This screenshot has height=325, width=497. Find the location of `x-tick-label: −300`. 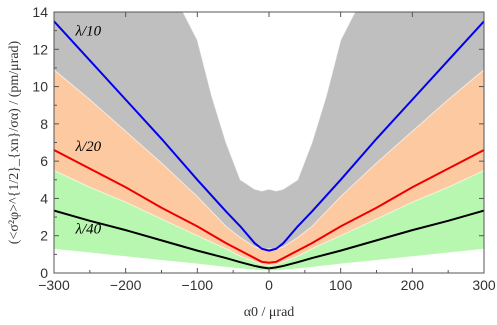

x-tick-label: −300 is located at coordinates (54, 285).